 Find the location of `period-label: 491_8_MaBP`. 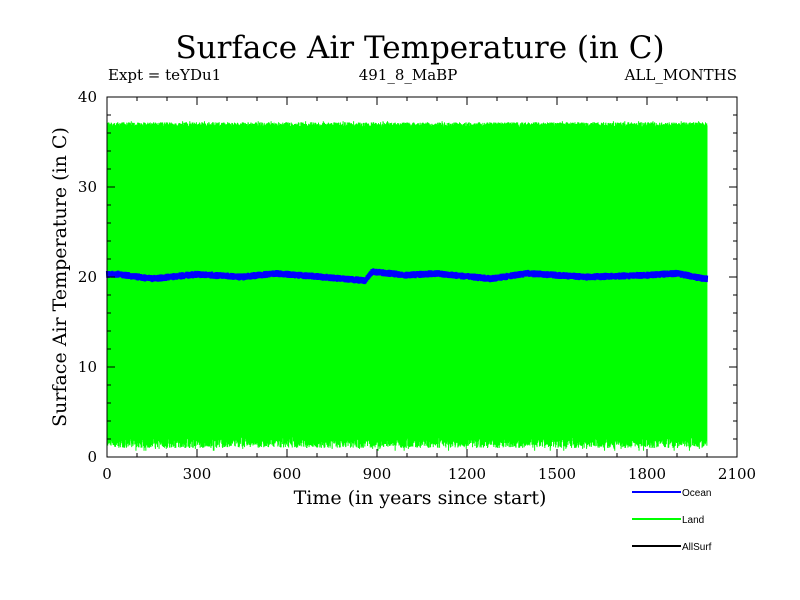

period-label: 491_8_MaBP is located at coordinates (408, 75).